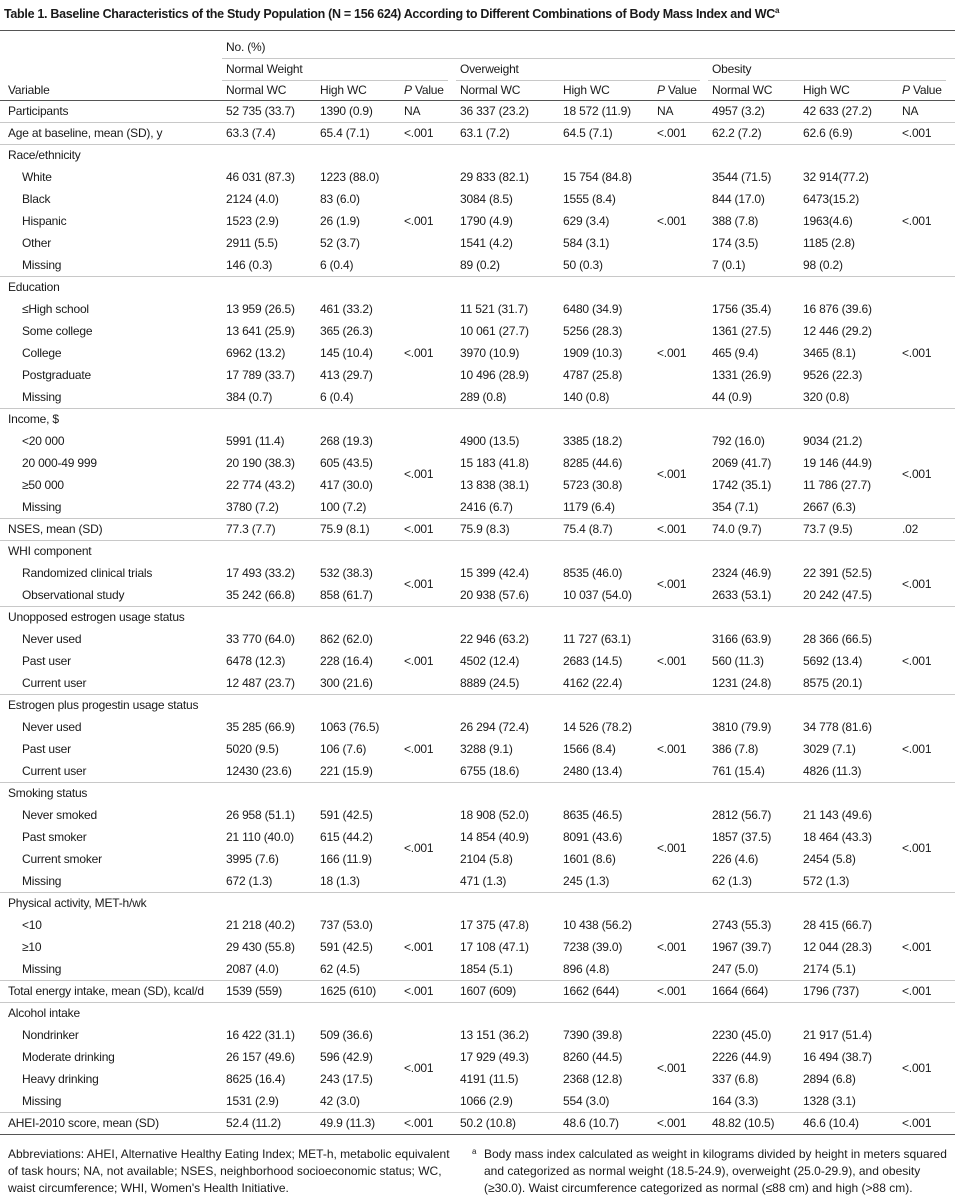  Describe the element at coordinates (837, 815) in the screenshot. I see `cell: 21 143 (49.6)` at that location.